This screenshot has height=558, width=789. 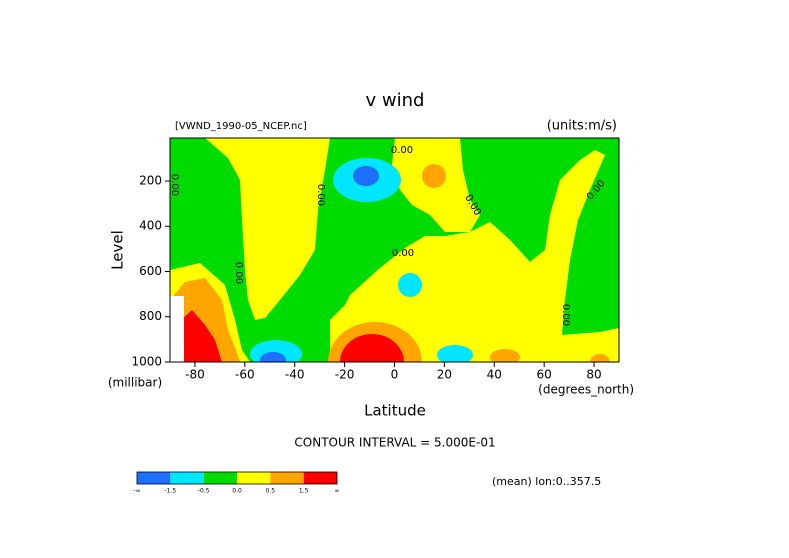 I want to click on contour-interval: CONTOUR INTERVAL = 5.000E-01, so click(x=394, y=443).